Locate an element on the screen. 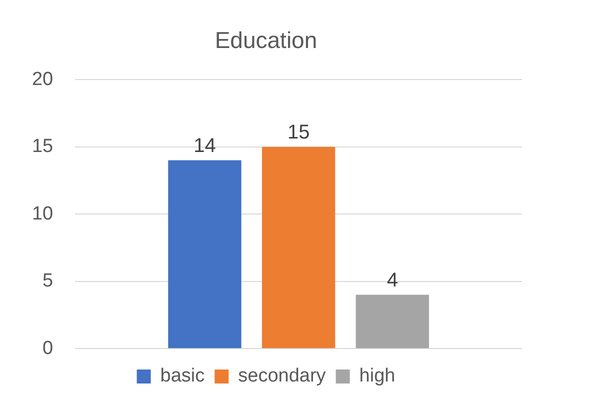 This screenshot has height=404, width=592. data-label: 15 is located at coordinates (298, 132).